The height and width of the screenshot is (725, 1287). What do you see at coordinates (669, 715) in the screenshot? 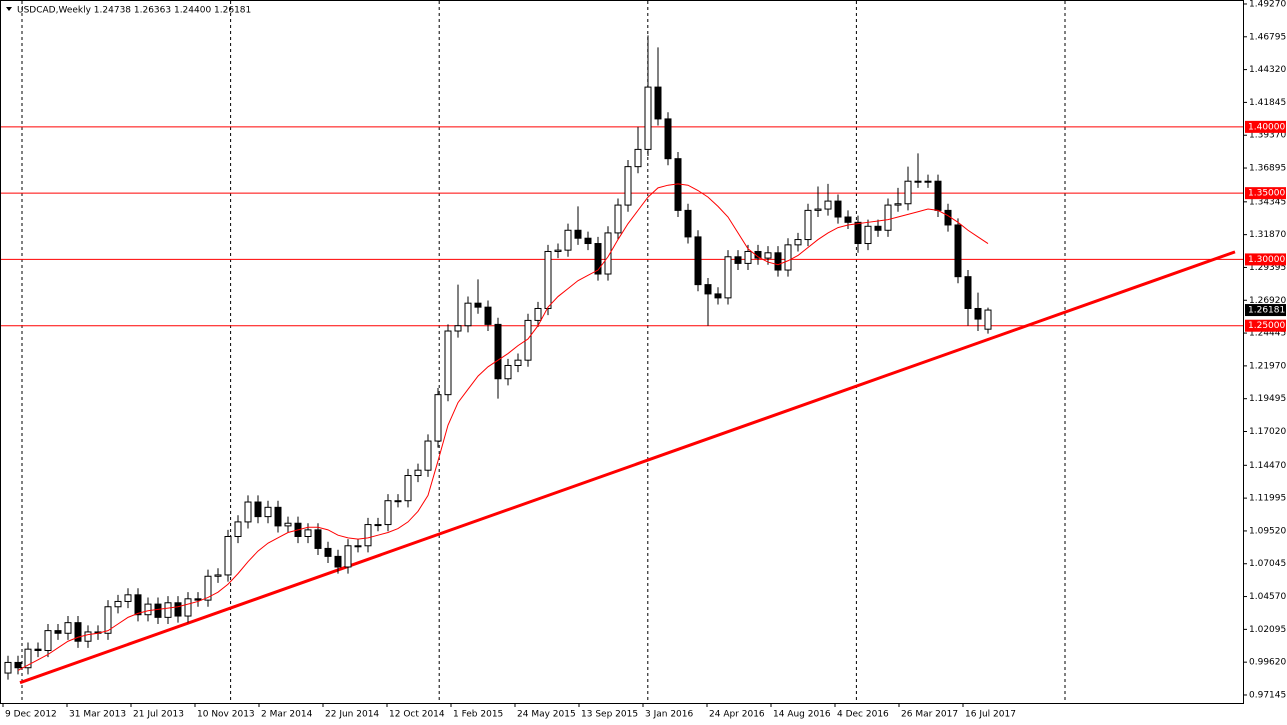
I see `x-tick-label: 3 Jan 2016` at bounding box center [669, 715].